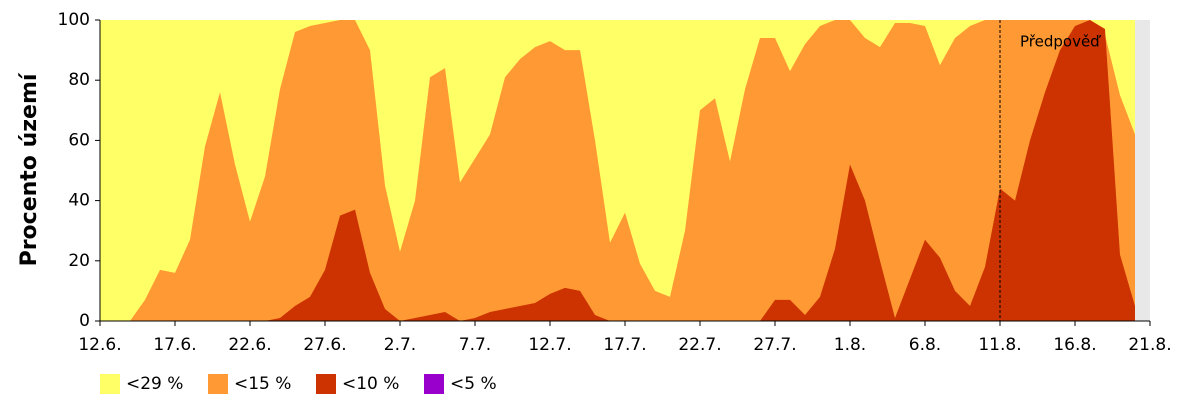 This screenshot has height=400, width=1200. Describe the element at coordinates (850, 345) in the screenshot. I see `x-tick-label: 1.8.` at that location.